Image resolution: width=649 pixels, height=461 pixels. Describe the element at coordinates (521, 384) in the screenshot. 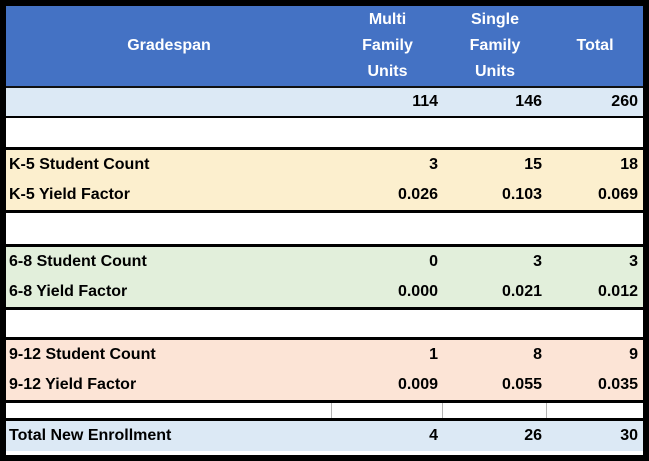

I see `grade912-yield-single-value: 0.055` at that location.